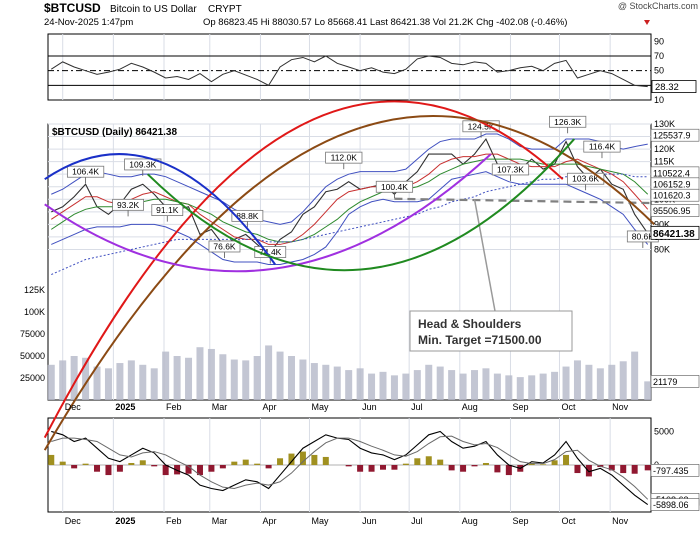  I want to click on chart-arc-arc_purple, so click(268, 213).